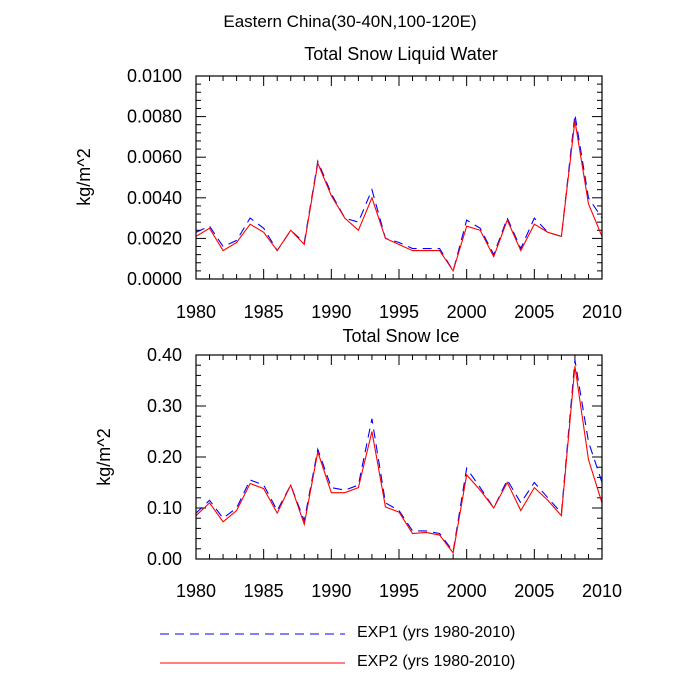 The height and width of the screenshot is (700, 700). What do you see at coordinates (264, 312) in the screenshot?
I see `panel1-x-tick-label: 1985` at bounding box center [264, 312].